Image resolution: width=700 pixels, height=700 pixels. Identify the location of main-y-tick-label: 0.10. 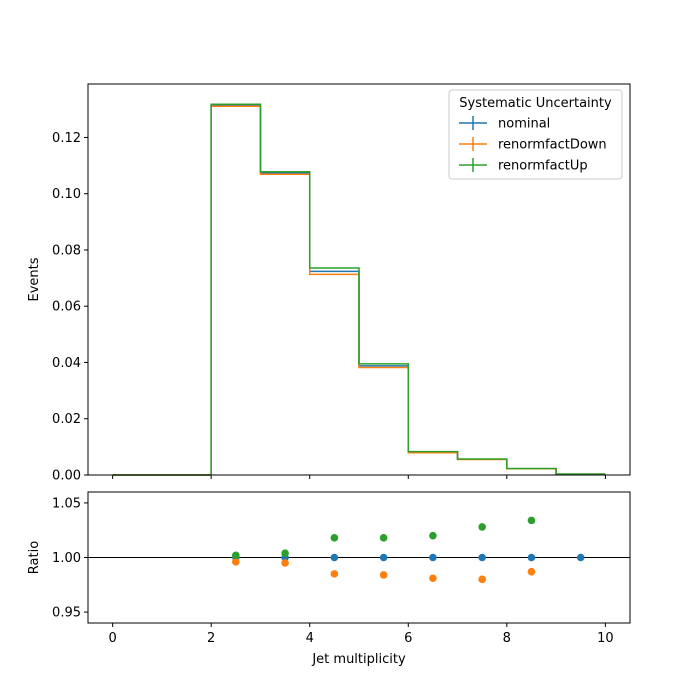
(66, 194).